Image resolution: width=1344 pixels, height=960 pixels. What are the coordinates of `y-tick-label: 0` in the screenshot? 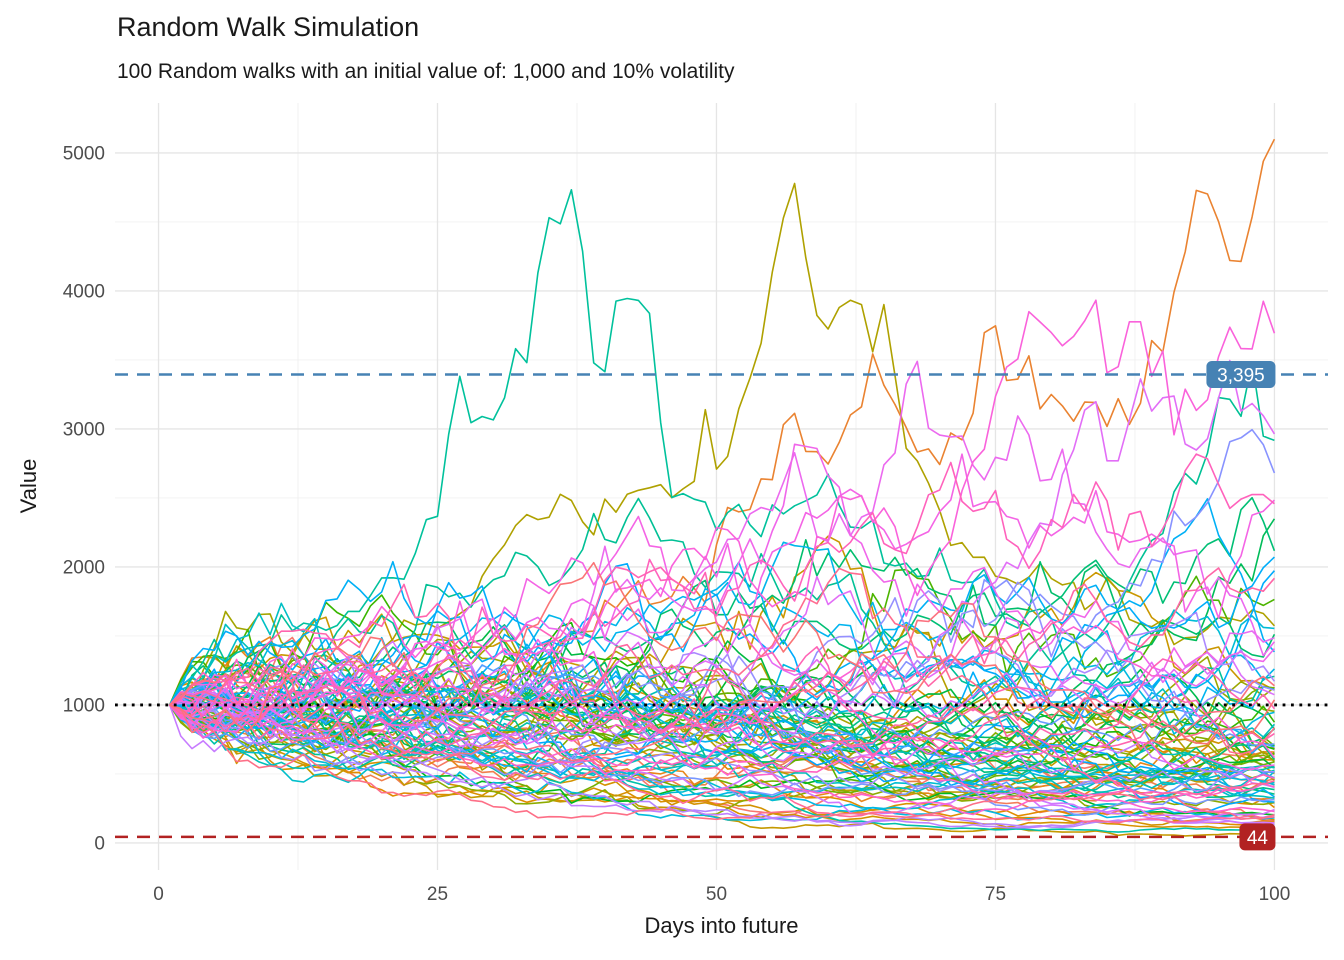 It's located at (99, 843).